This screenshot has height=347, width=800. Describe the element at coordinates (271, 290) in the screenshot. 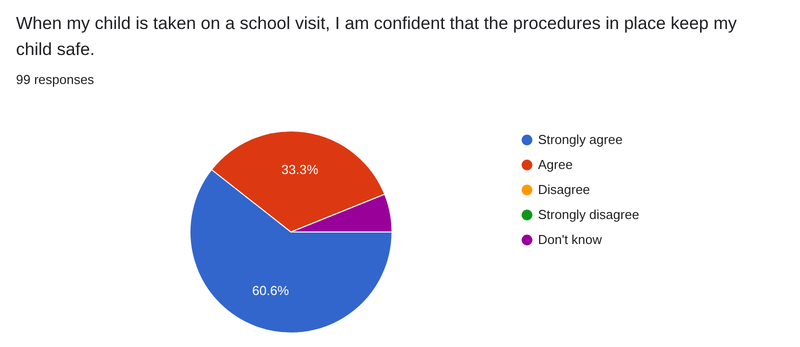

I see `data-label: 60.6%` at that location.